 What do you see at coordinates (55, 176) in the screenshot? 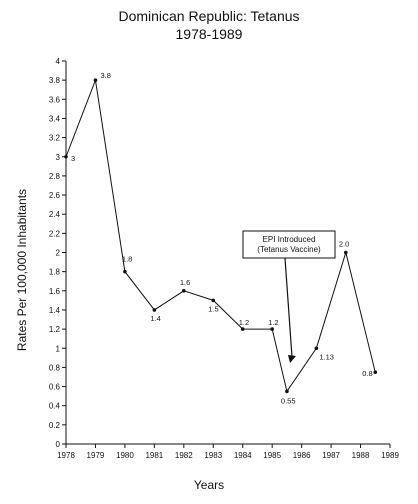
I see `y-tick-label: 2.8` at bounding box center [55, 176].